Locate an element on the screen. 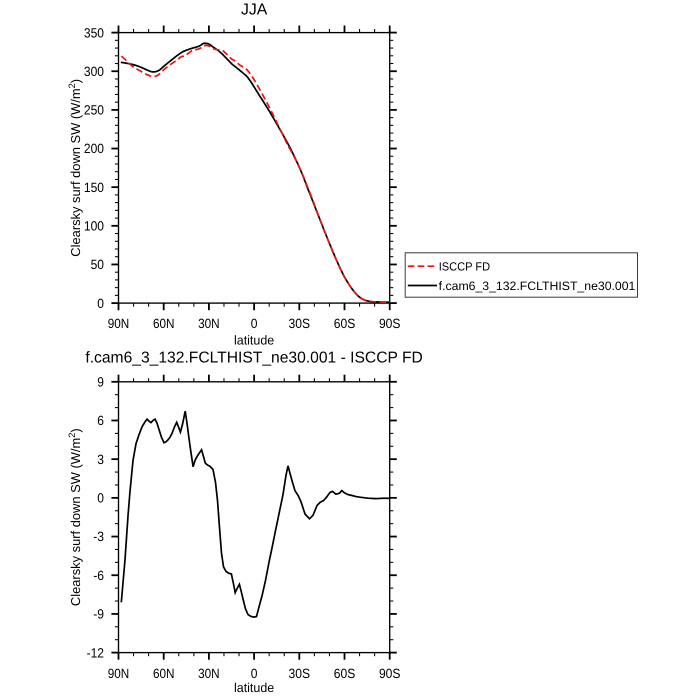 The width and height of the screenshot is (700, 700). svg-text: 6 is located at coordinates (100, 420).